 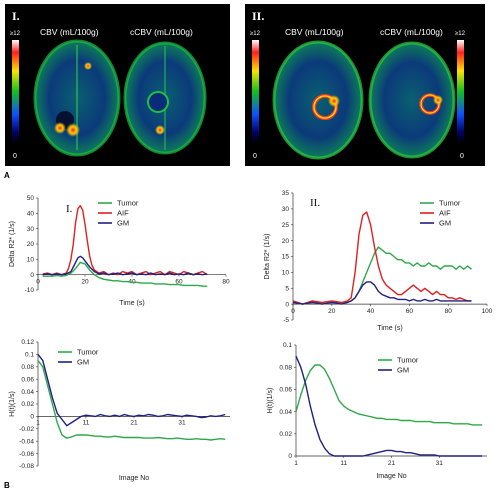 I want to click on y-tick-label: 25, so click(x=286, y=225).